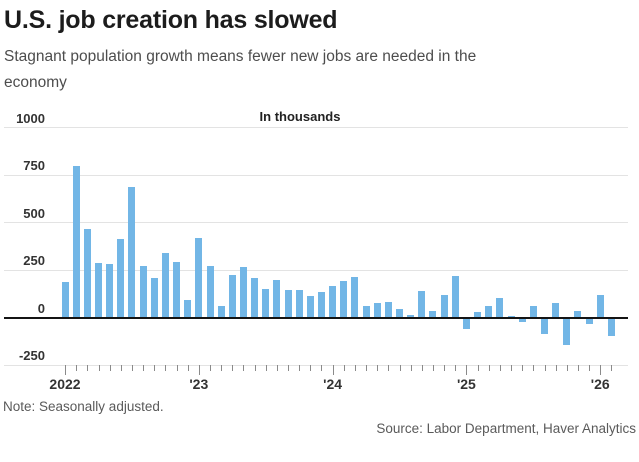 The image size is (639, 462). Describe the element at coordinates (65, 384) in the screenshot. I see `x-axis-year-label: 2022` at that location.